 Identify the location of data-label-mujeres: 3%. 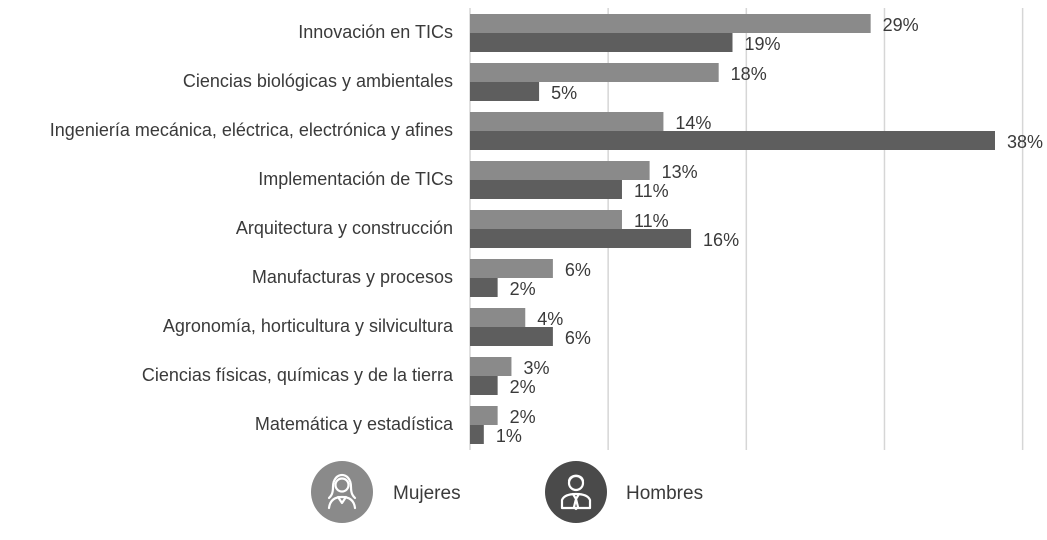
(536, 368).